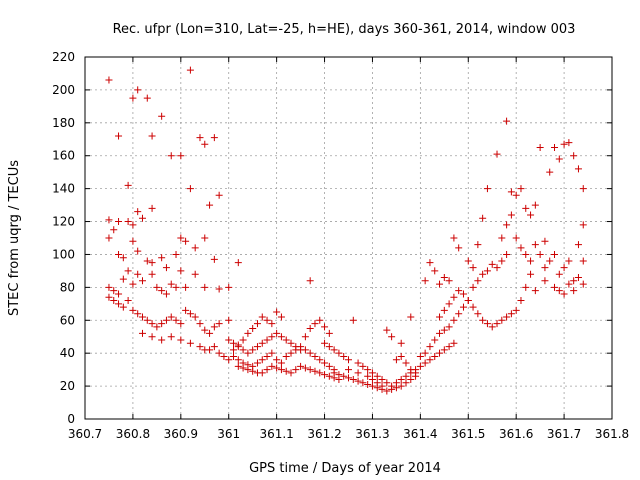  What do you see at coordinates (516, 434) in the screenshot?
I see `x-tick-label: 361.6` at bounding box center [516, 434].